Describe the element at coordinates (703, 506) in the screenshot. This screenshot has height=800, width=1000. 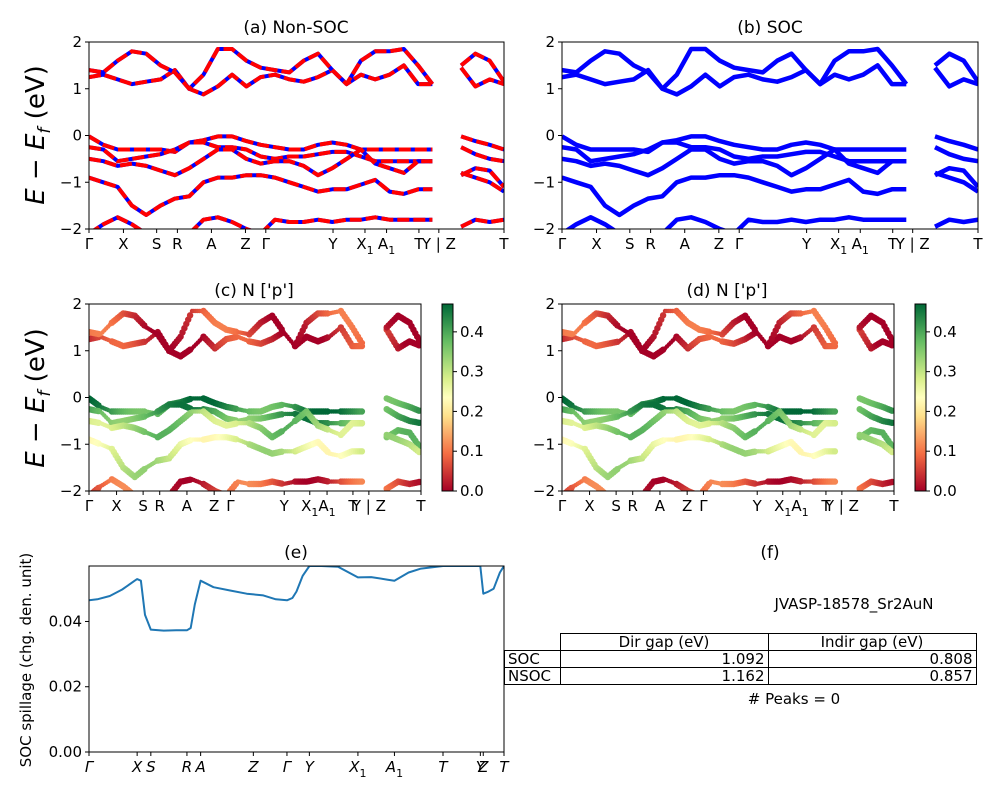
I see `panel-d-xtick-label: Γ` at that location.